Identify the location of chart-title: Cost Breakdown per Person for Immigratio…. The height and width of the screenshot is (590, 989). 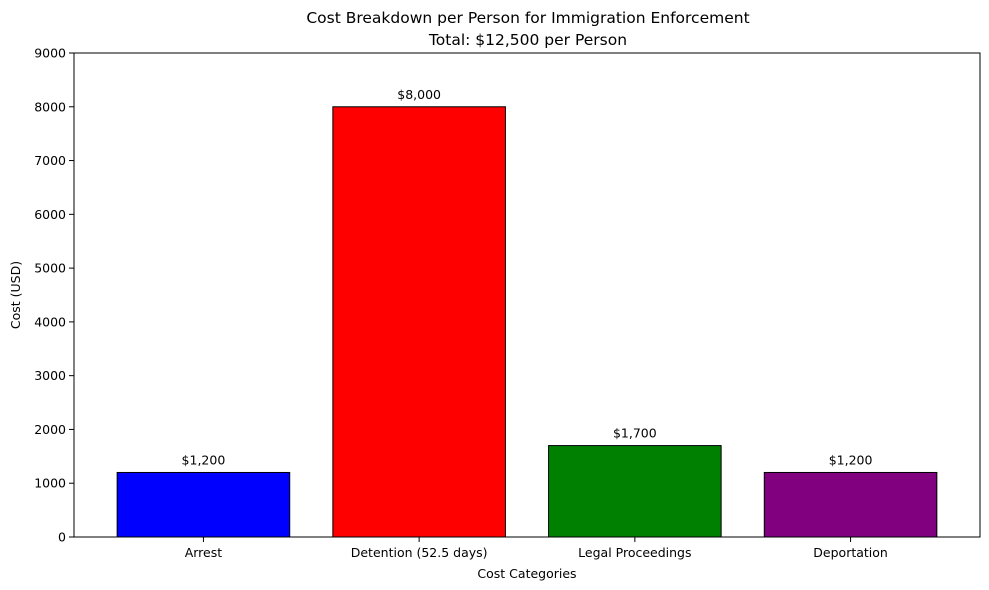
(527, 18).